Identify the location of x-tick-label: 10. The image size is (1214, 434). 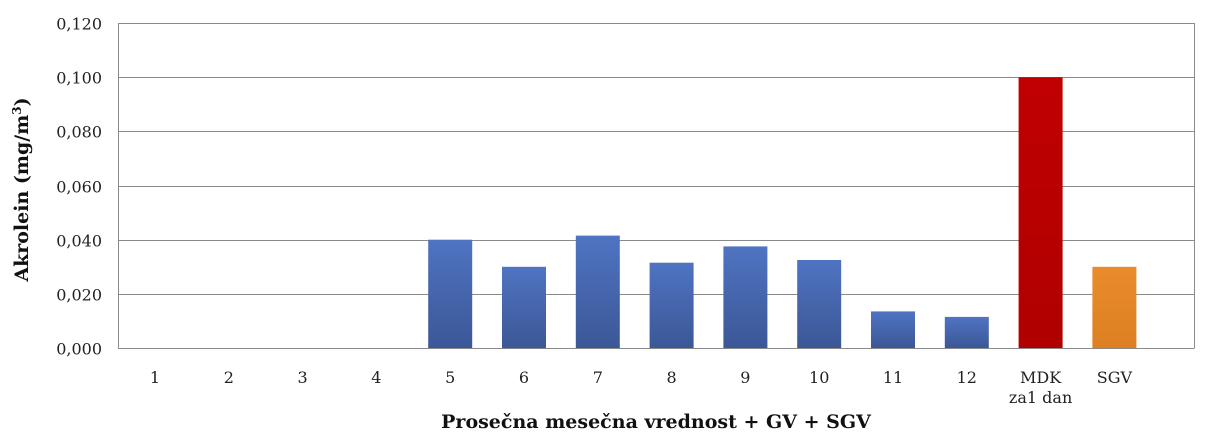
(819, 377).